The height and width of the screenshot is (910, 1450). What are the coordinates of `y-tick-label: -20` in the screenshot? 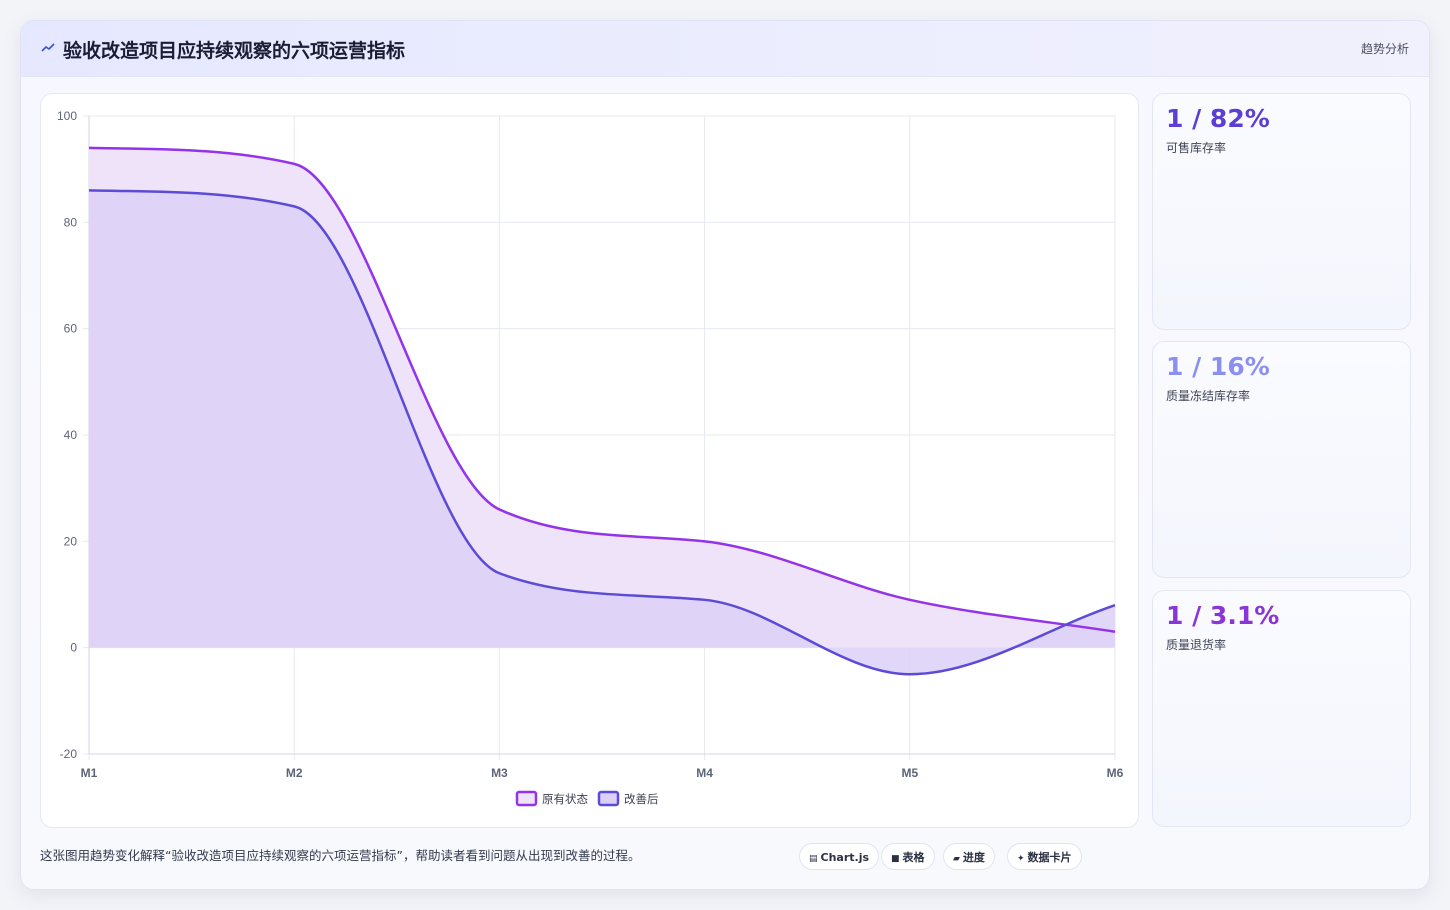 It's located at (69, 754).